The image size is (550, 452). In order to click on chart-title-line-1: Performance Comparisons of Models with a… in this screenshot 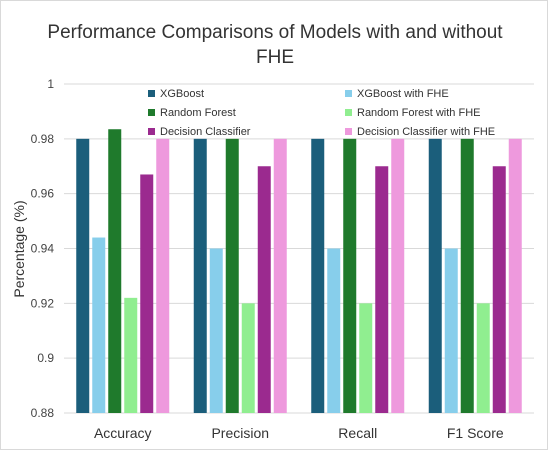, I will do `click(275, 32)`.